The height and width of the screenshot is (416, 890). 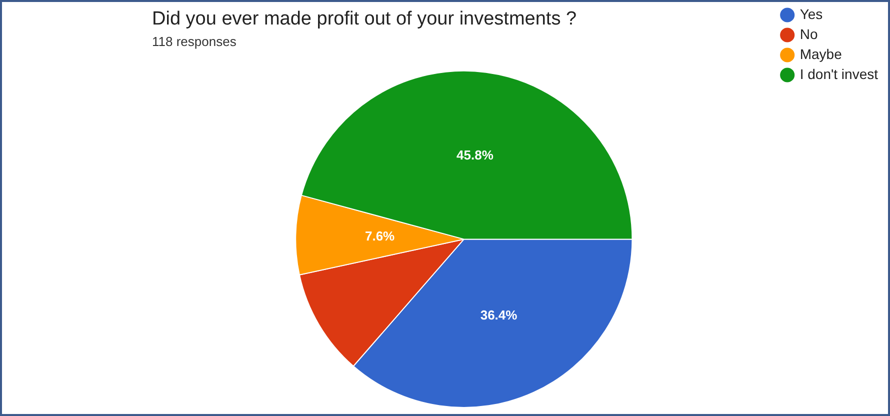 What do you see at coordinates (380, 236) in the screenshot?
I see `data-label: 7.6%` at bounding box center [380, 236].